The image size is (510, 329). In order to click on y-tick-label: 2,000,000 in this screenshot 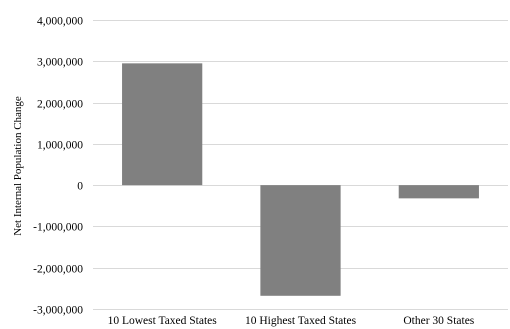, I will do `click(60, 105)`.